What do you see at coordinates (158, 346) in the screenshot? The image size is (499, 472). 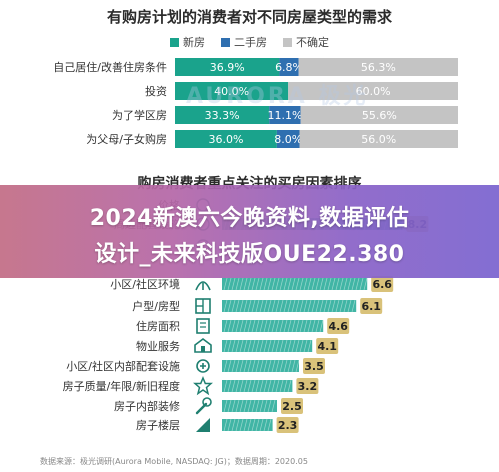 I see `factor-label: 物业服务` at bounding box center [158, 346].